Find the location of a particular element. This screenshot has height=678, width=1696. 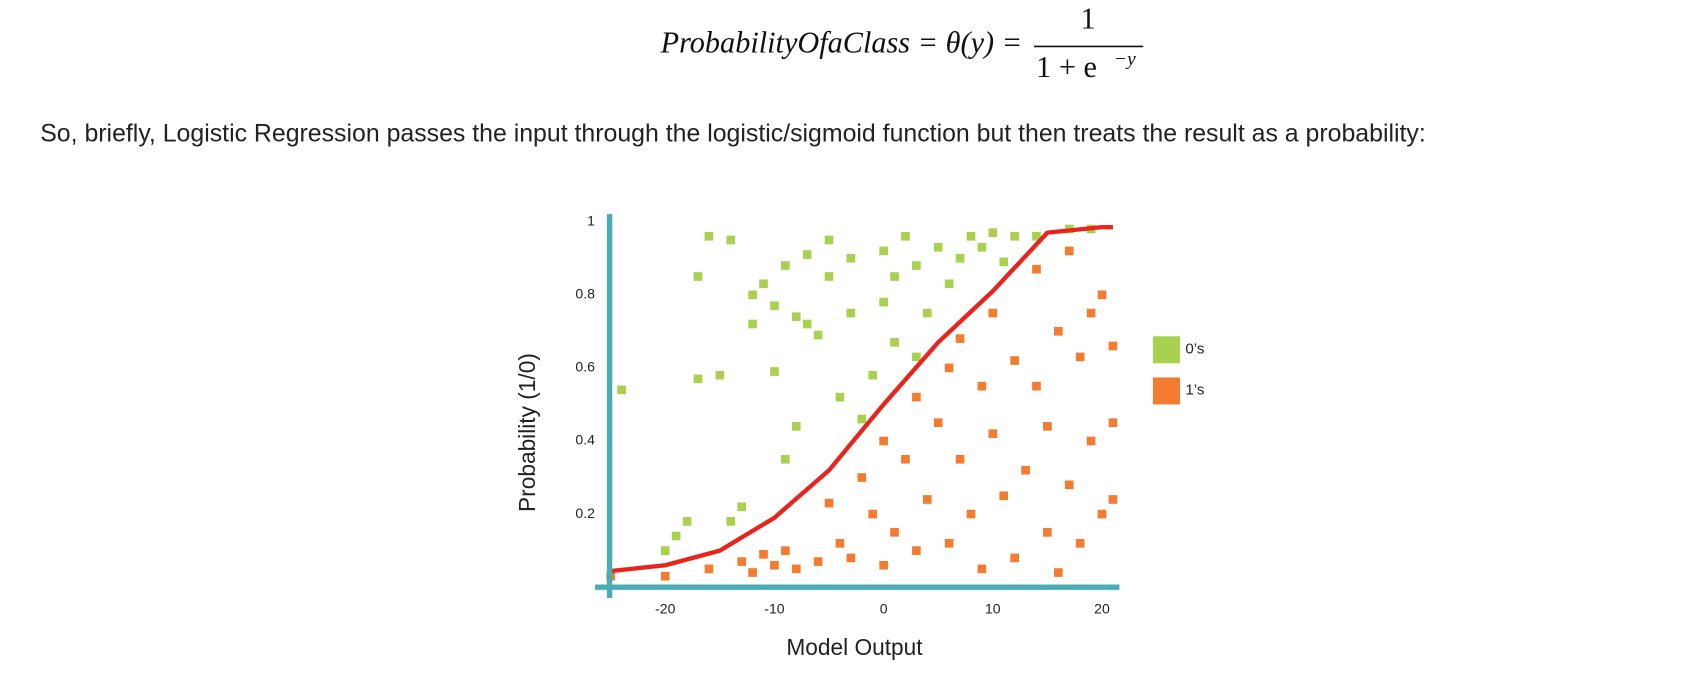

equation-denominator: 1 + e is located at coordinates (1066, 67).